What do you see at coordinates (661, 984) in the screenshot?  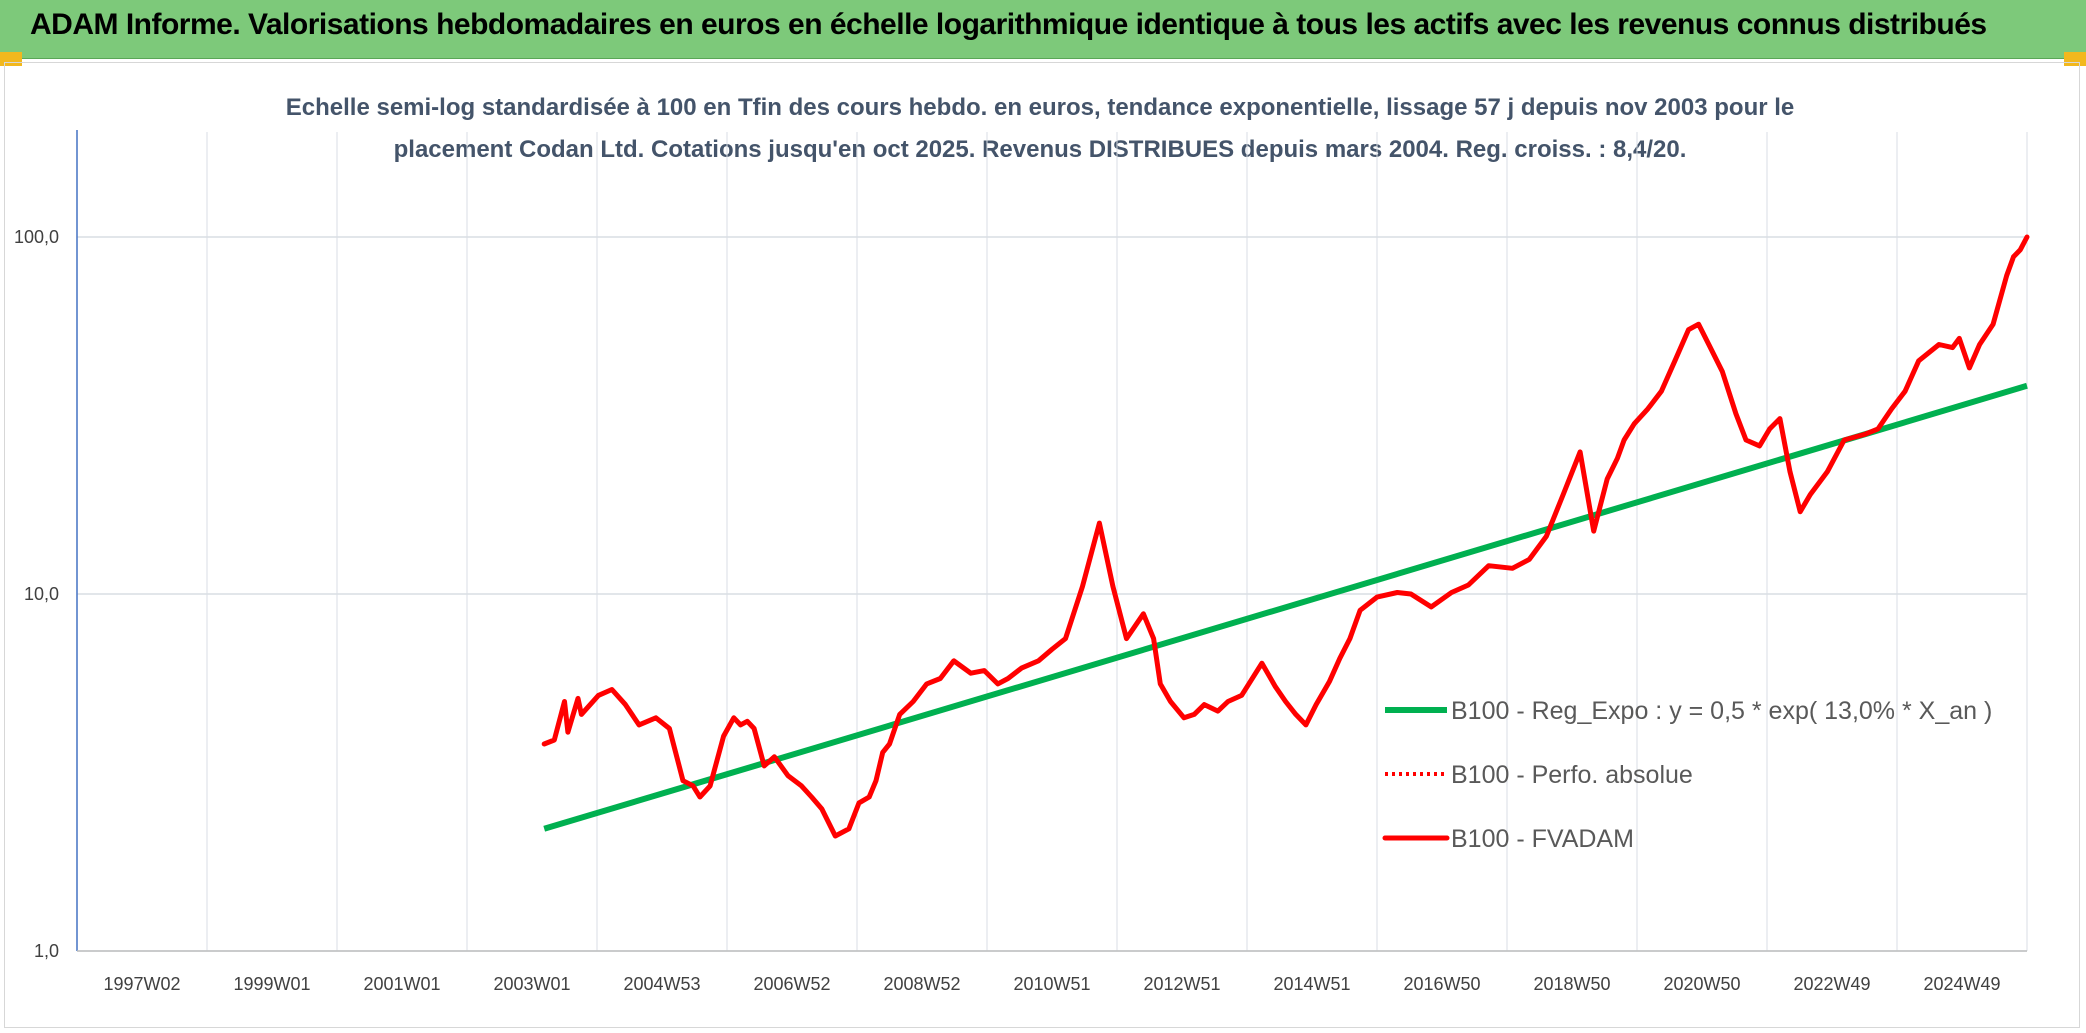 I see `x-tick-label: 2004W53` at bounding box center [661, 984].